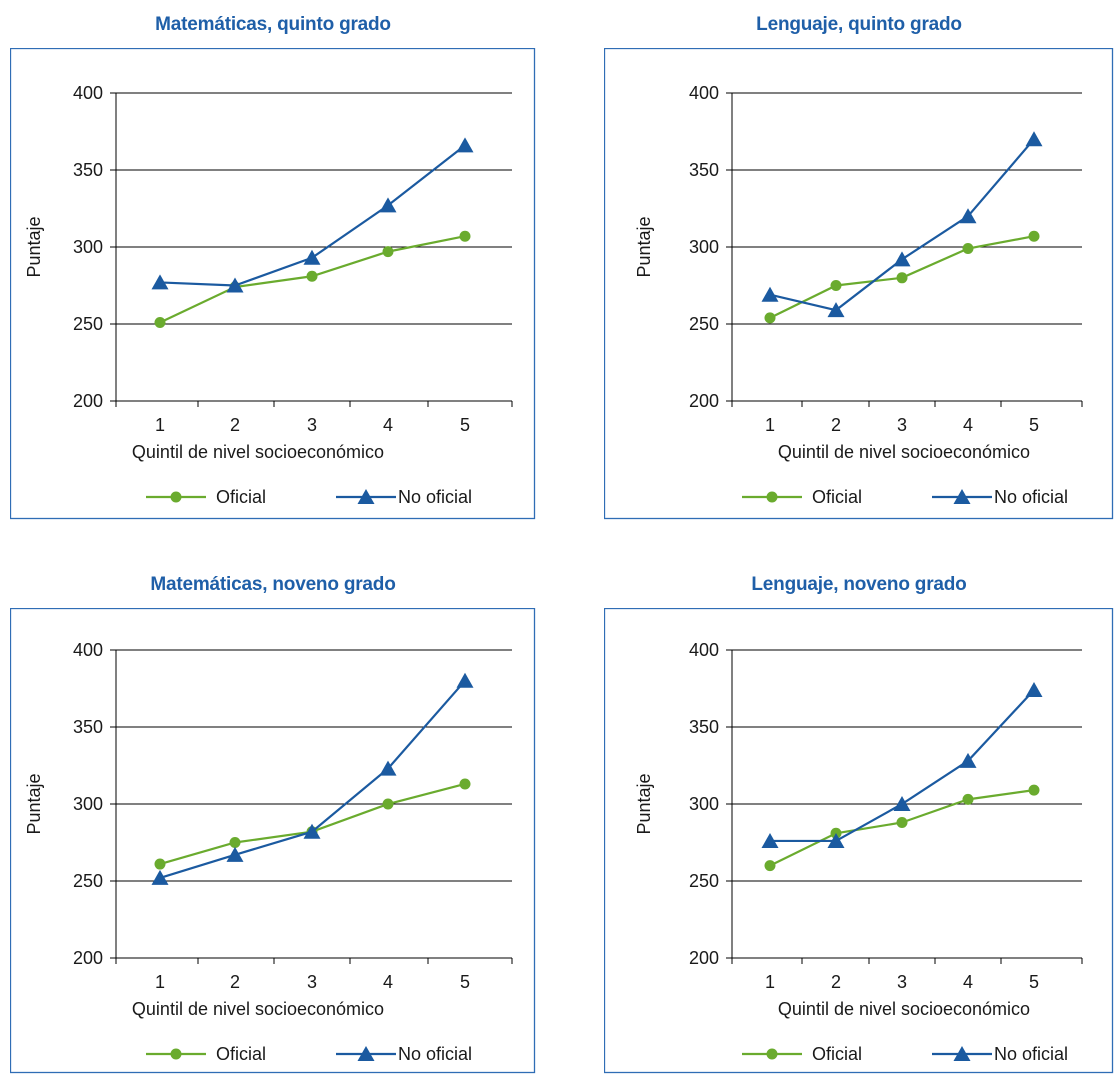 This screenshot has width=1114, height=1076. Describe the element at coordinates (273, 584) in the screenshot. I see `chart-title: Matemáticas, noveno grado` at that location.